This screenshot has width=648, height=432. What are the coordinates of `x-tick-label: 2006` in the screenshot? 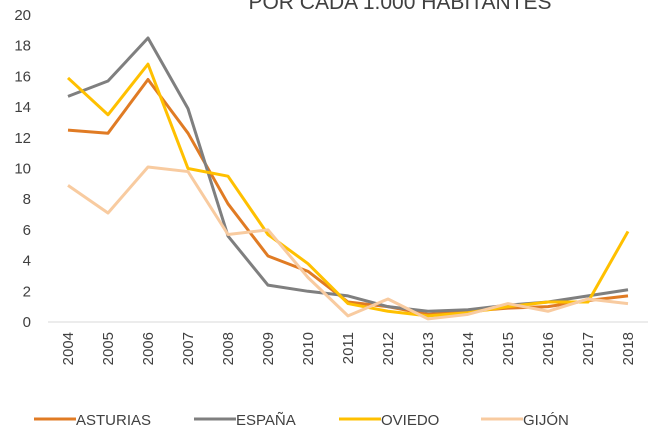 It's located at (148, 348).